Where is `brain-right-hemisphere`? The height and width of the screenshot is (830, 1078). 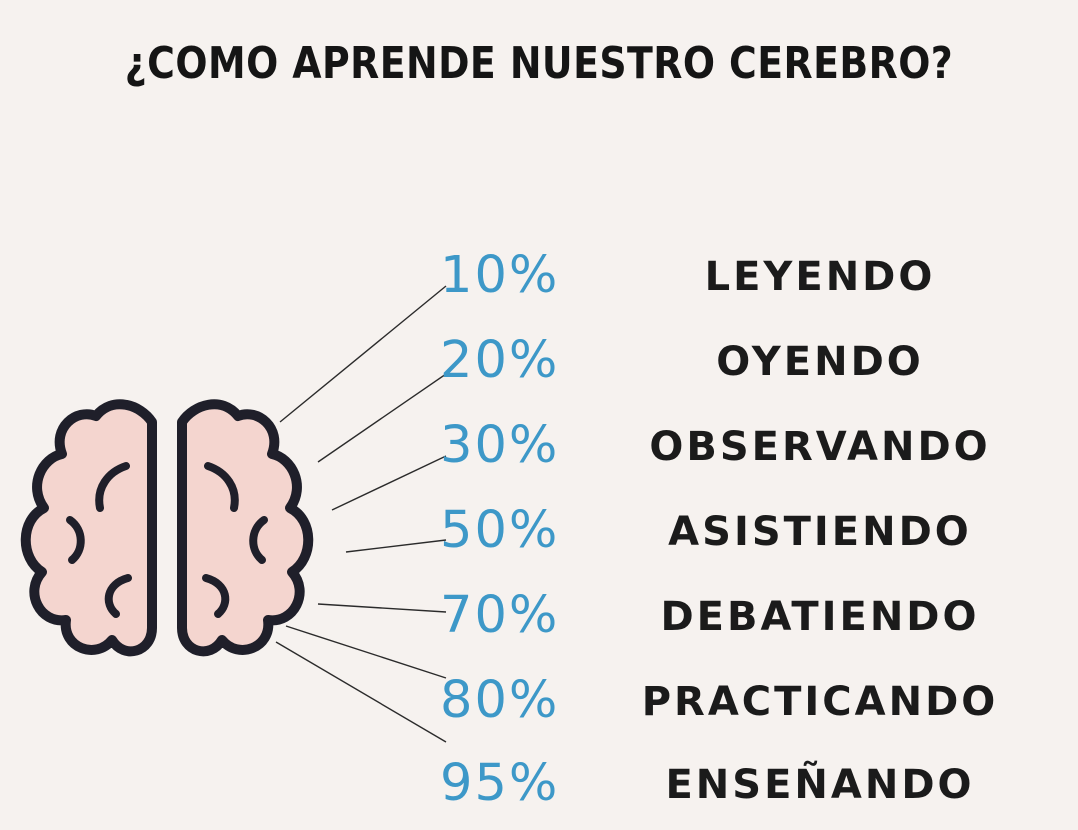
brain-right-hemisphere is located at coordinates (245, 528).